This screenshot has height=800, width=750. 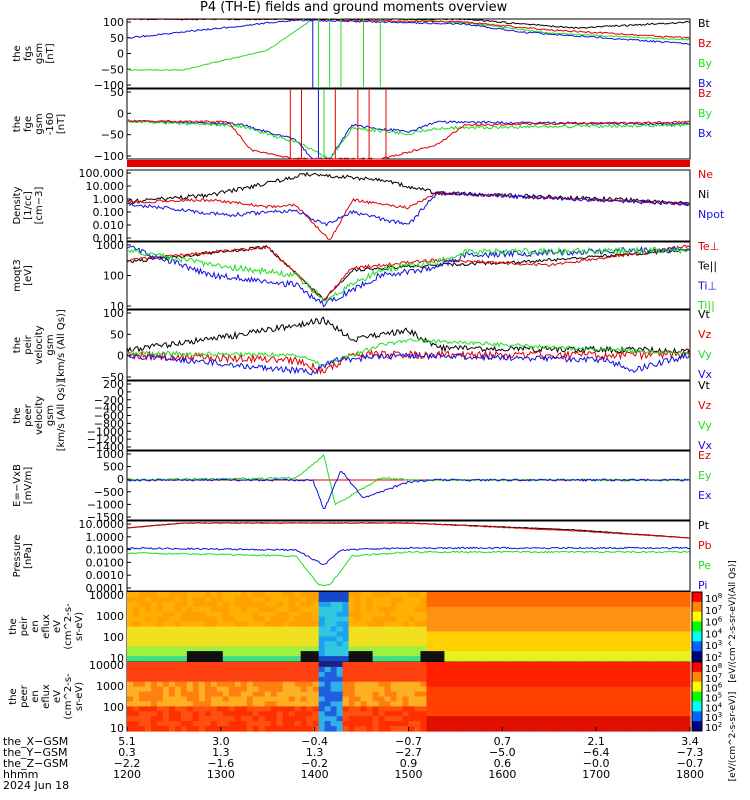 What do you see at coordinates (596, 741) in the screenshot?
I see `x-axis-value: 2.1` at bounding box center [596, 741].